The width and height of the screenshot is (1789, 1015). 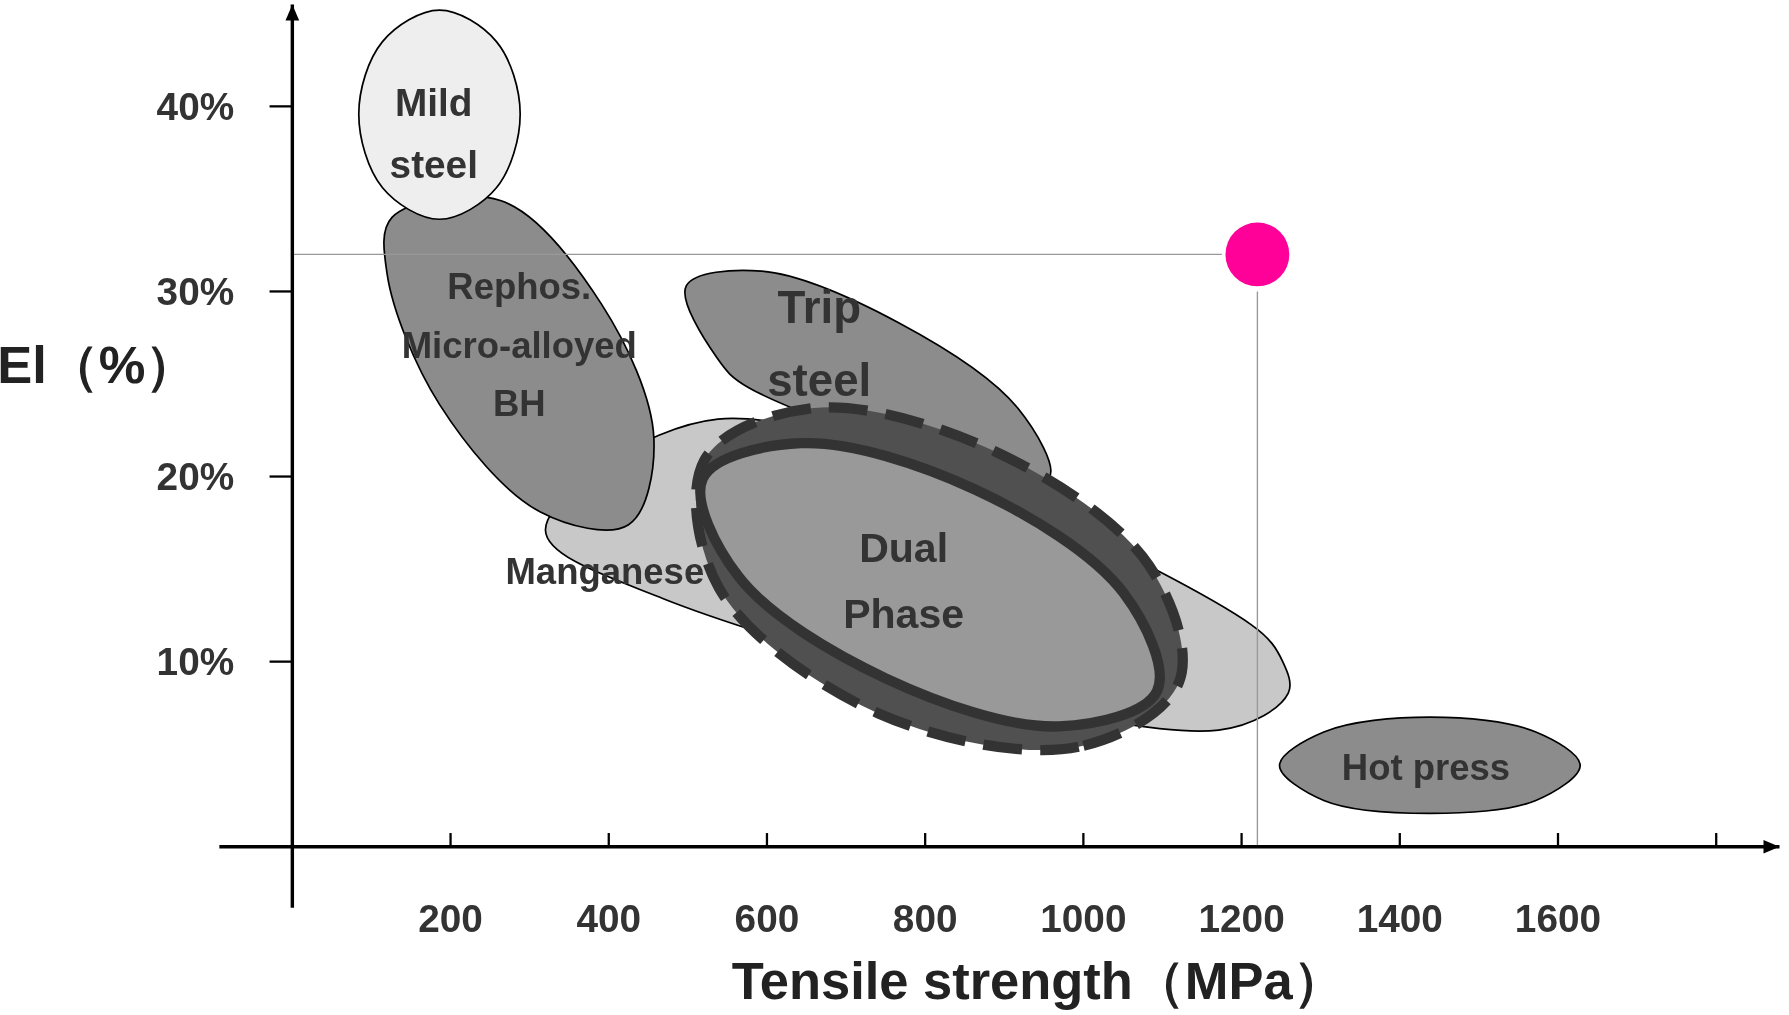 I want to click on x-tick-label: 400, so click(x=609, y=919).